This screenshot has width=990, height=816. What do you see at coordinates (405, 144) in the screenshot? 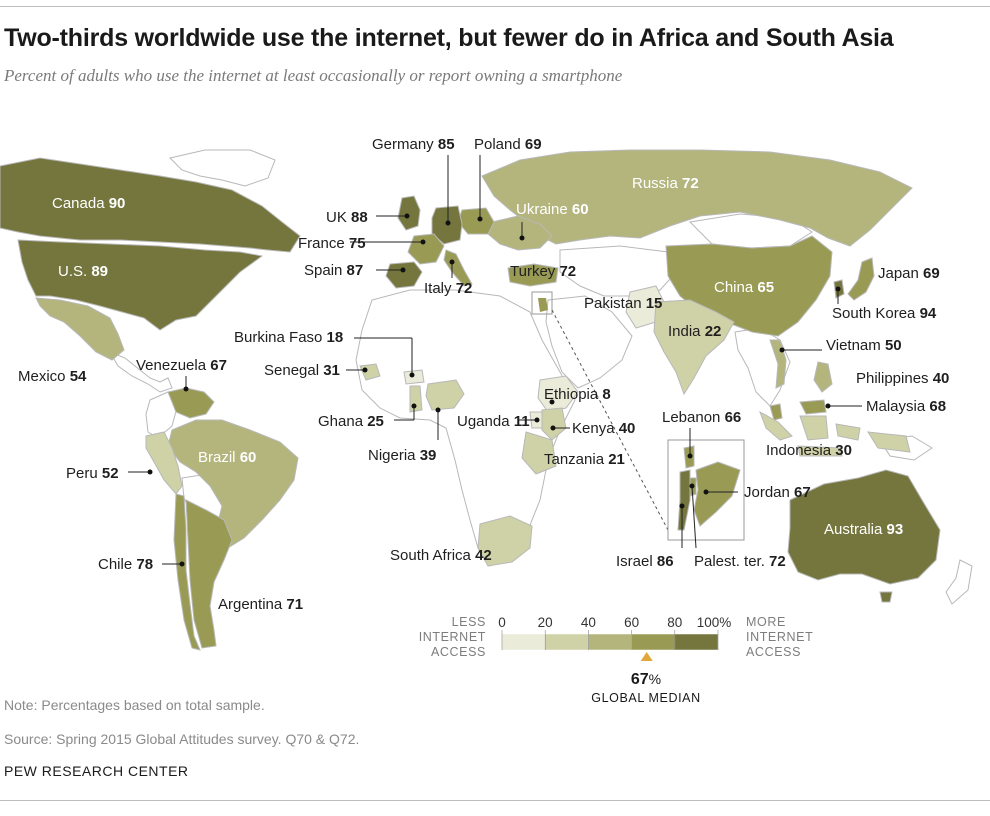
I see `label-name-germany: Germany` at bounding box center [405, 144].